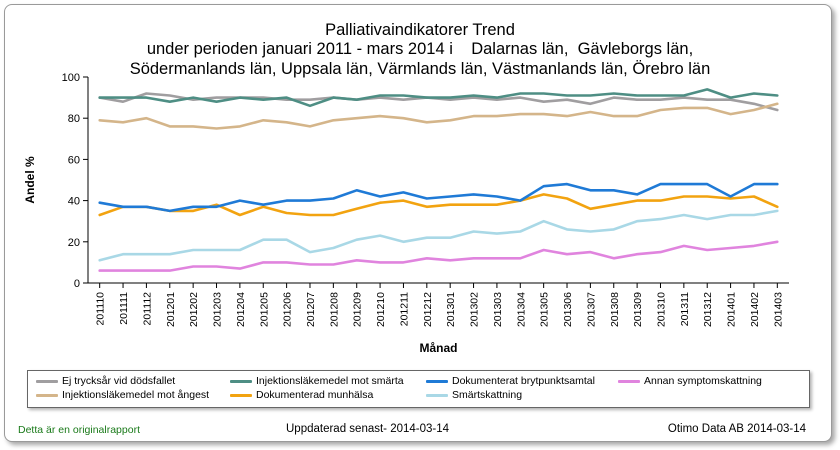  What do you see at coordinates (74, 160) in the screenshot?
I see `y-tick-label: 60` at bounding box center [74, 160].